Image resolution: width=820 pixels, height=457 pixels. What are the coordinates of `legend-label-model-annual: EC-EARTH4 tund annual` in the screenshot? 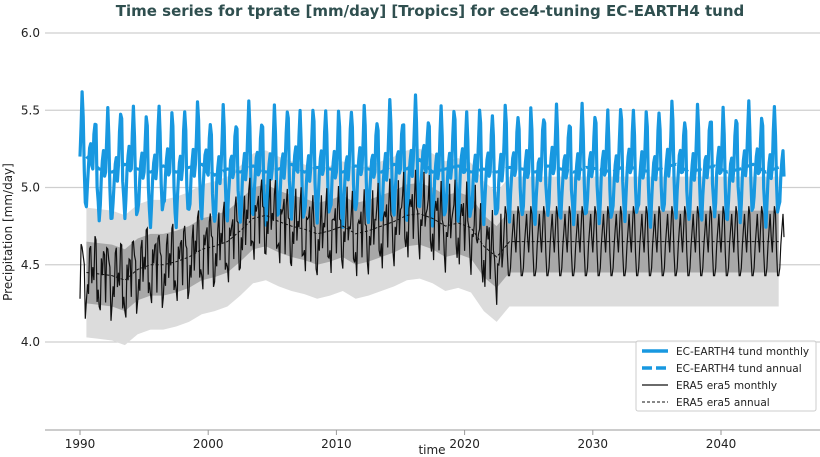 It's located at (739, 369).